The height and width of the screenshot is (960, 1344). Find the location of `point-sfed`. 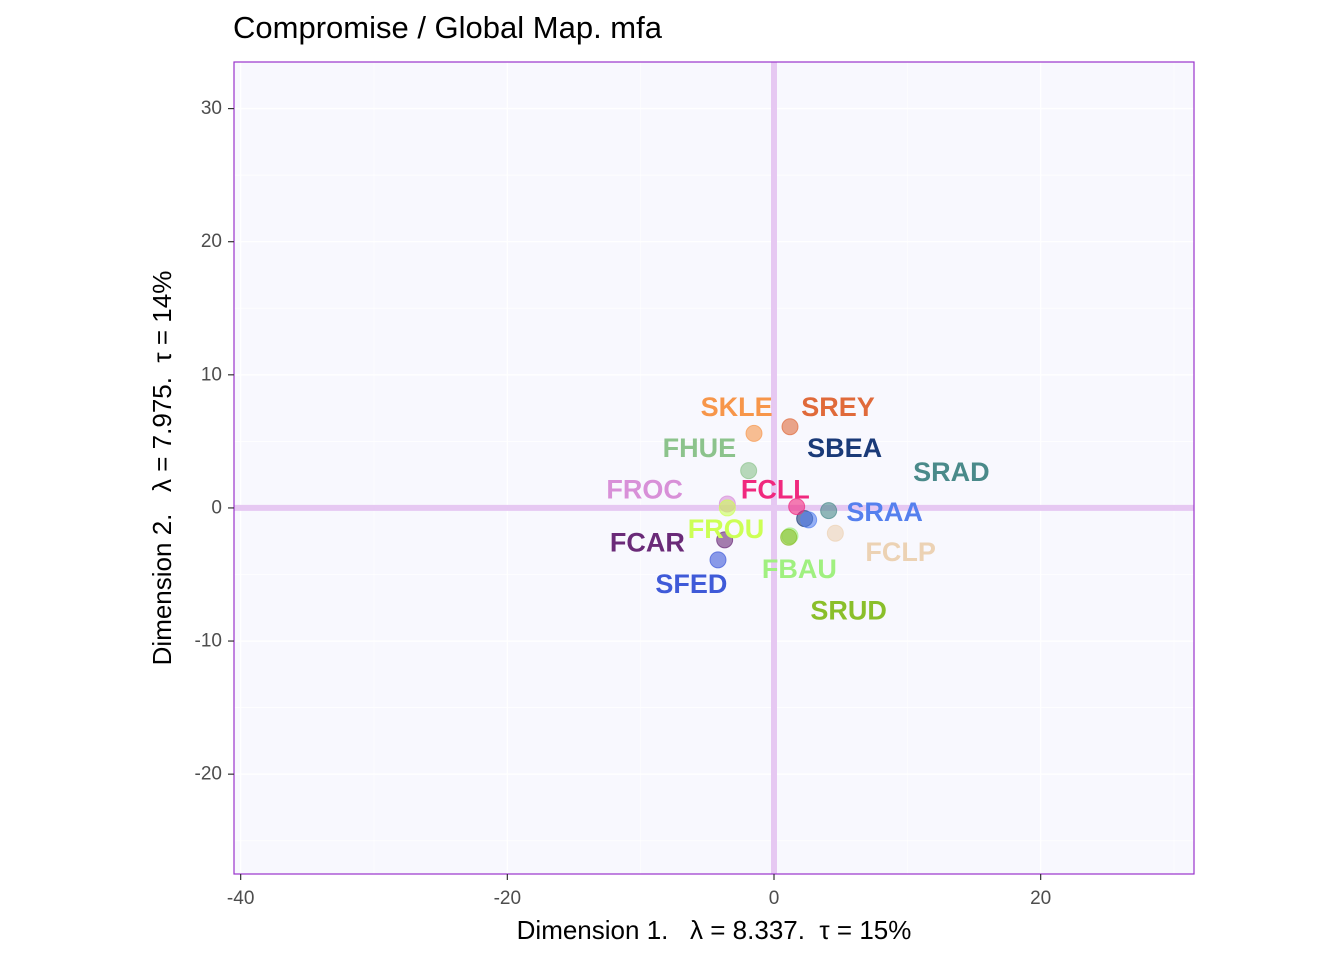

point-sfed is located at coordinates (718, 560).